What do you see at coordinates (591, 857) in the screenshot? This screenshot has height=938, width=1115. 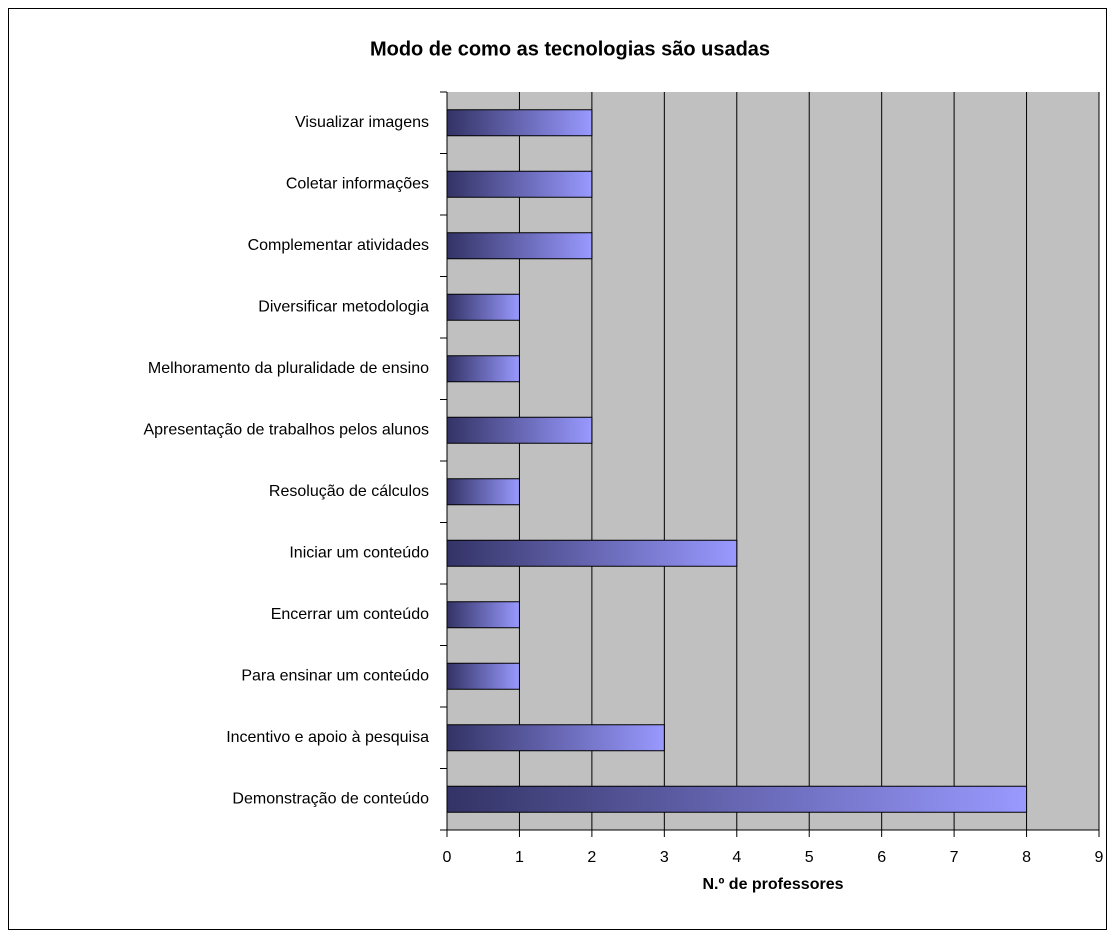 I see `x-tick-label: 2` at bounding box center [591, 857].